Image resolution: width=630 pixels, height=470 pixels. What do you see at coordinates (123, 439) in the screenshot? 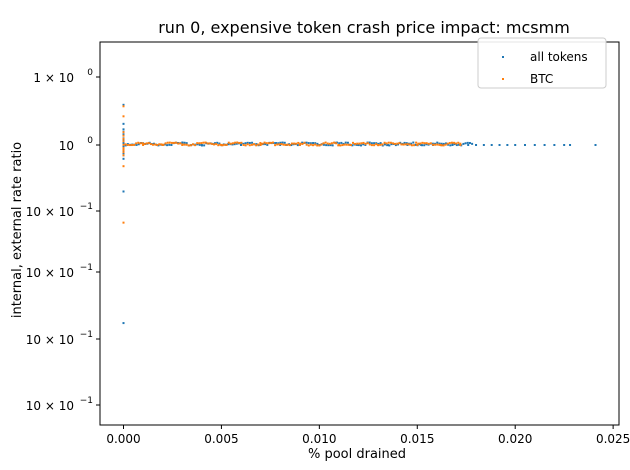
I see `x-tick-label: 0.000` at bounding box center [123, 439].